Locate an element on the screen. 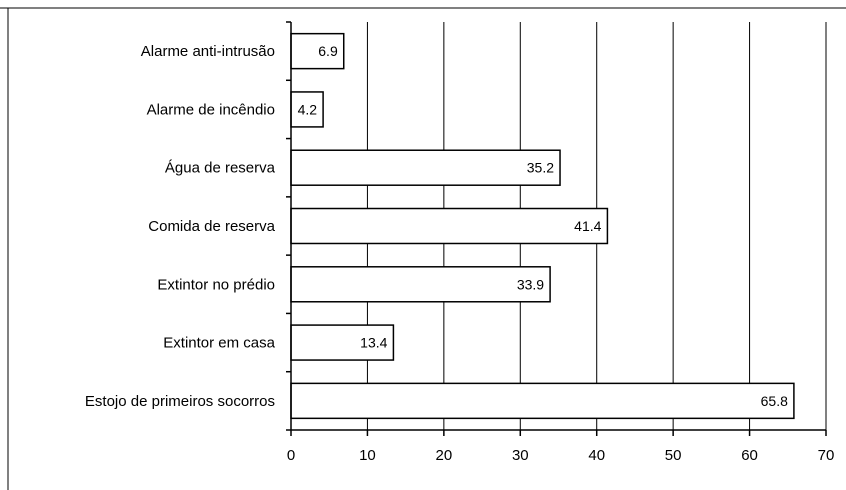 The image size is (846, 490). x-tick-label: 40 is located at coordinates (596, 455).